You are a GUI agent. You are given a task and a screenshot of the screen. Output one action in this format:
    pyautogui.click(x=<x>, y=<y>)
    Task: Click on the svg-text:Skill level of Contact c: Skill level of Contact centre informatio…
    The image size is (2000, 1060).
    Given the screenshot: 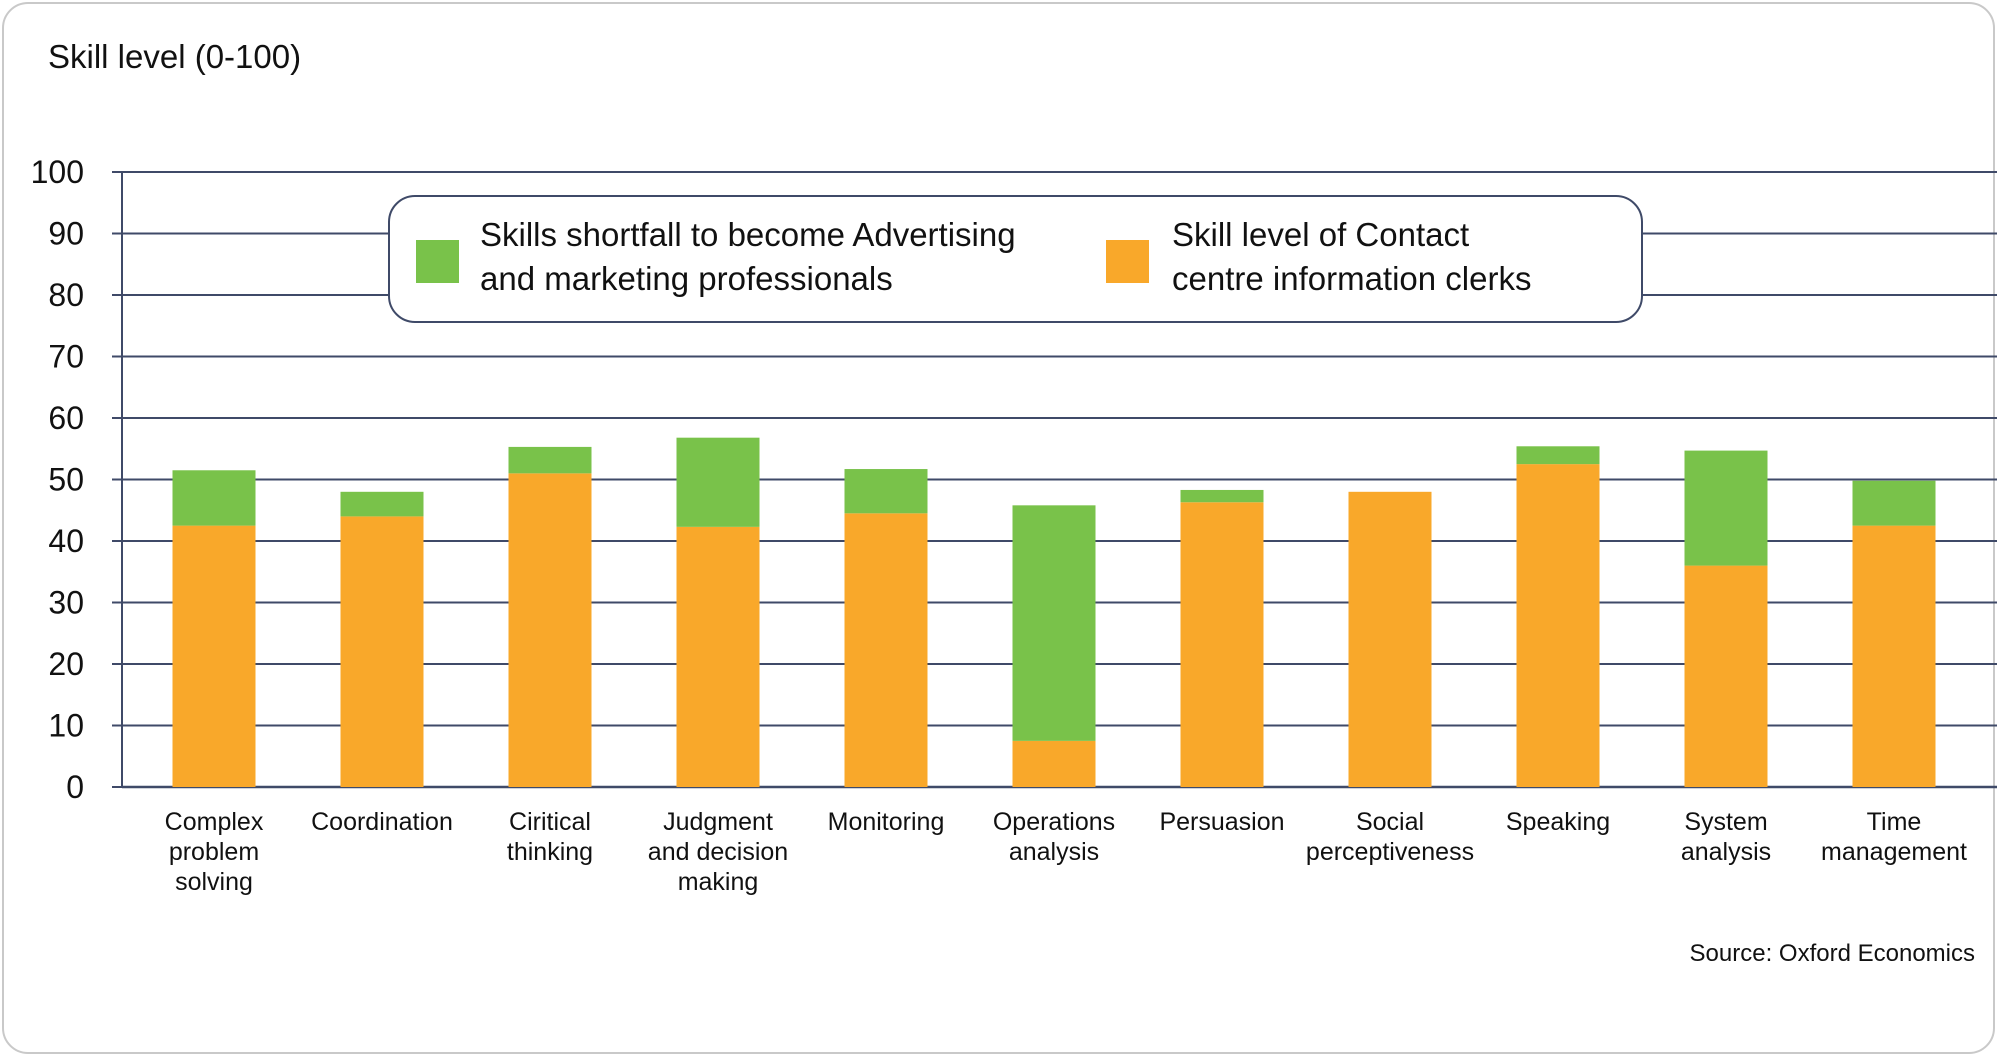 What is the action you would take?
    pyautogui.click(x=1351, y=256)
    